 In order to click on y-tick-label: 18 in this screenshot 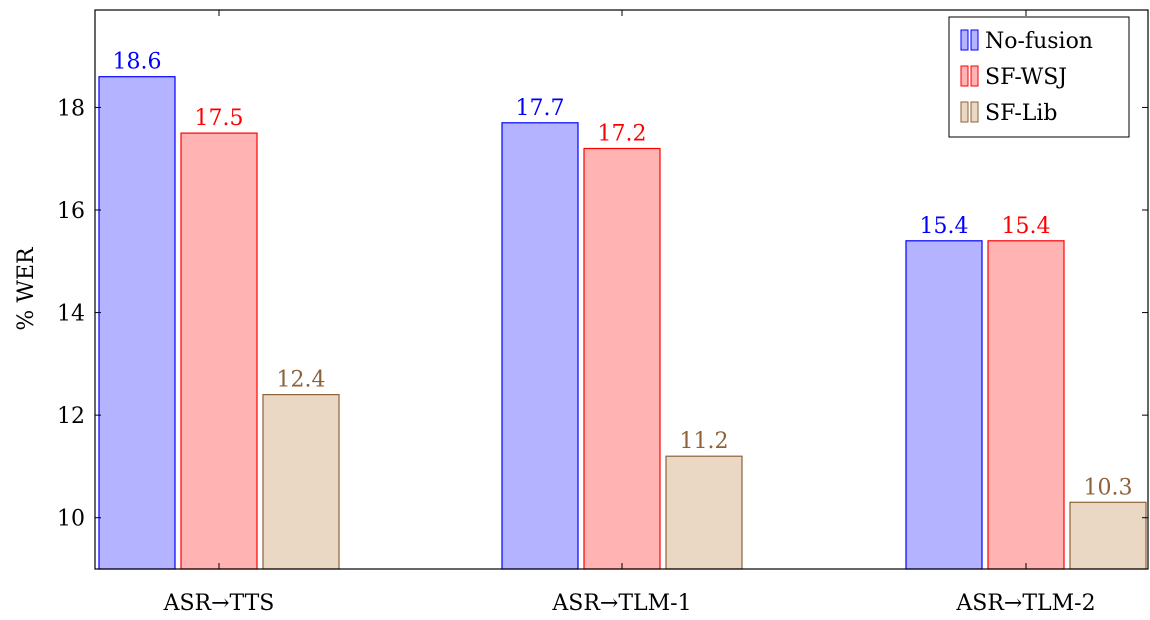, I will do `click(71, 108)`.